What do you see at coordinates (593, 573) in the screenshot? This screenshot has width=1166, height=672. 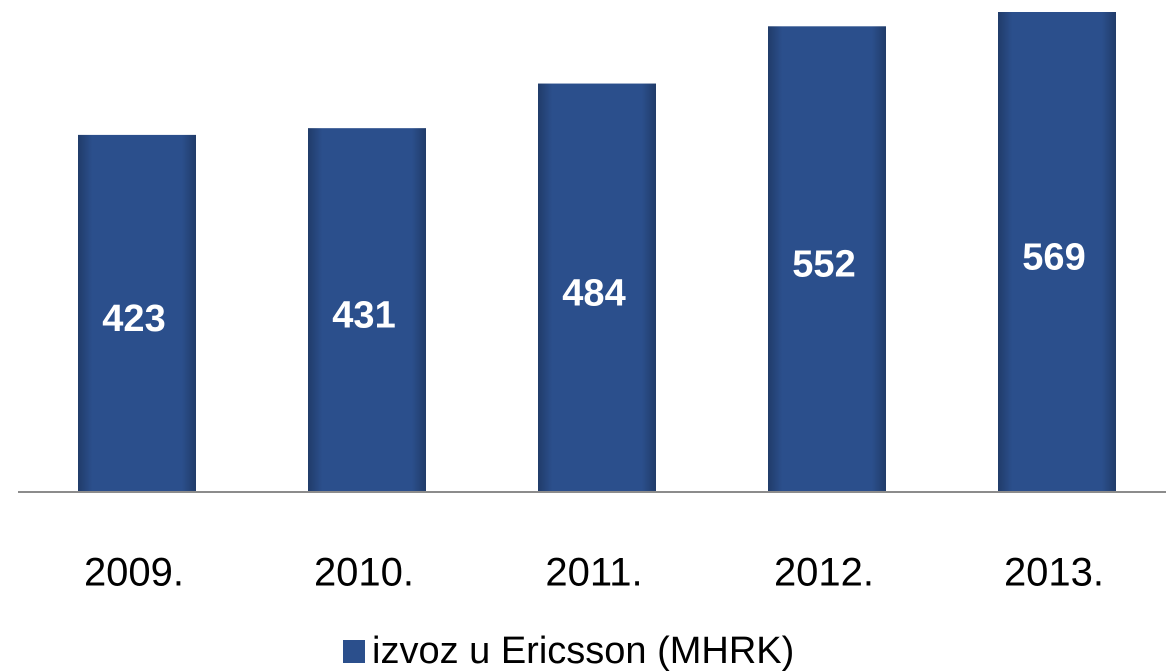 I see `x-tick-label: 2011.` at bounding box center [593, 573].